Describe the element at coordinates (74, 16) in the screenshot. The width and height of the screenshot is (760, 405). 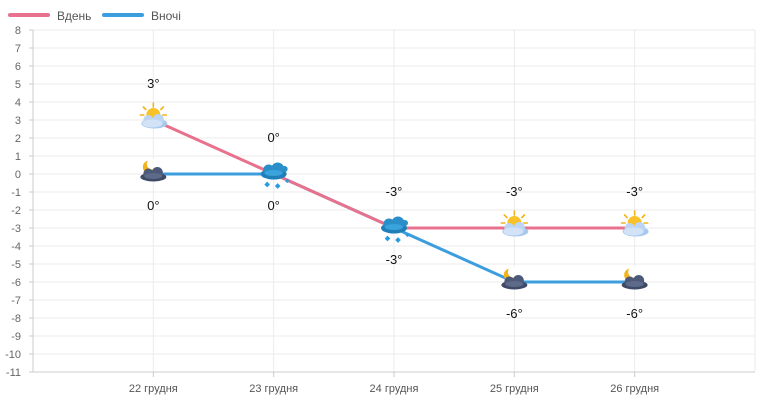
I see `legend-label: Вдень` at that location.